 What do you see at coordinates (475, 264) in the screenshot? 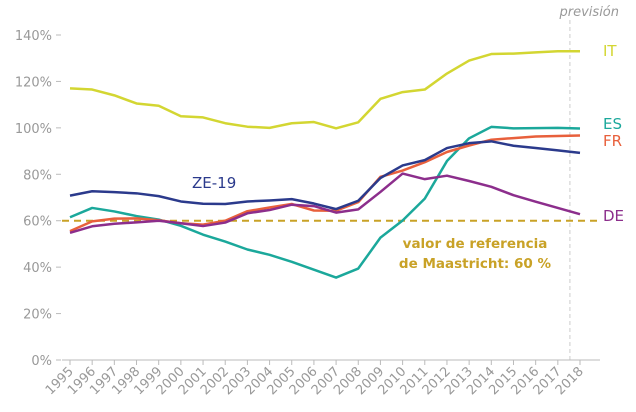
I see `reference-label: de Maastricht: 60 %` at bounding box center [475, 264].